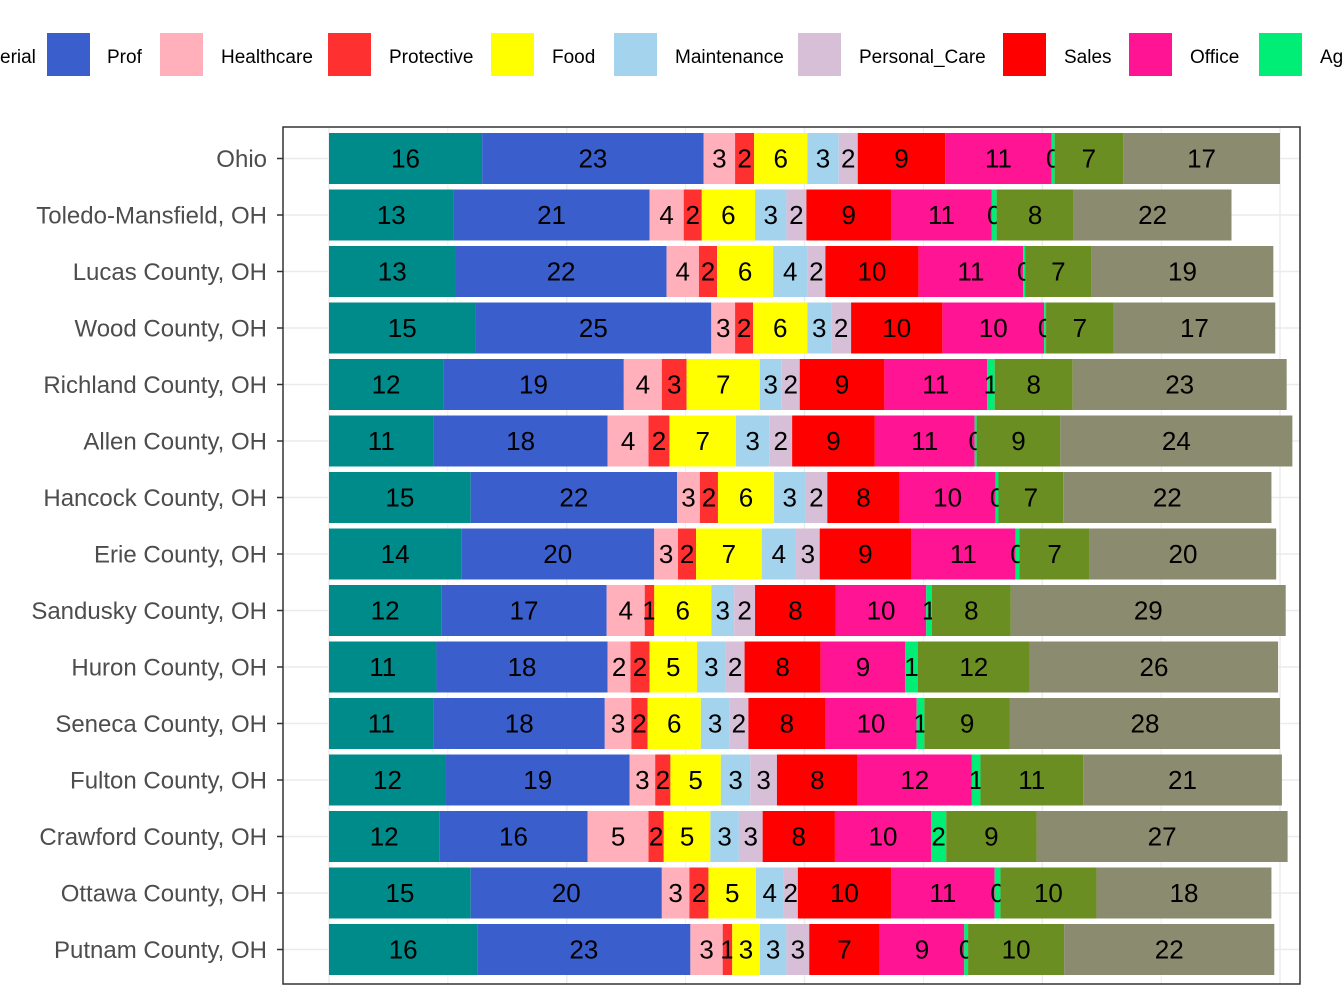  Describe the element at coordinates (1144, 724) in the screenshot. I see `bar-value-label: 28` at that location.